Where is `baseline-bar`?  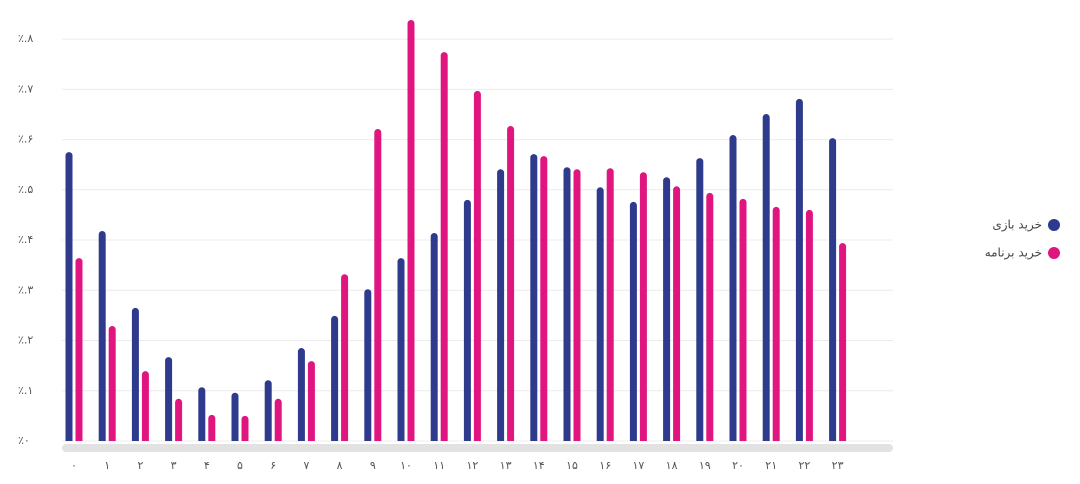
baseline-bar is located at coordinates (477, 448).